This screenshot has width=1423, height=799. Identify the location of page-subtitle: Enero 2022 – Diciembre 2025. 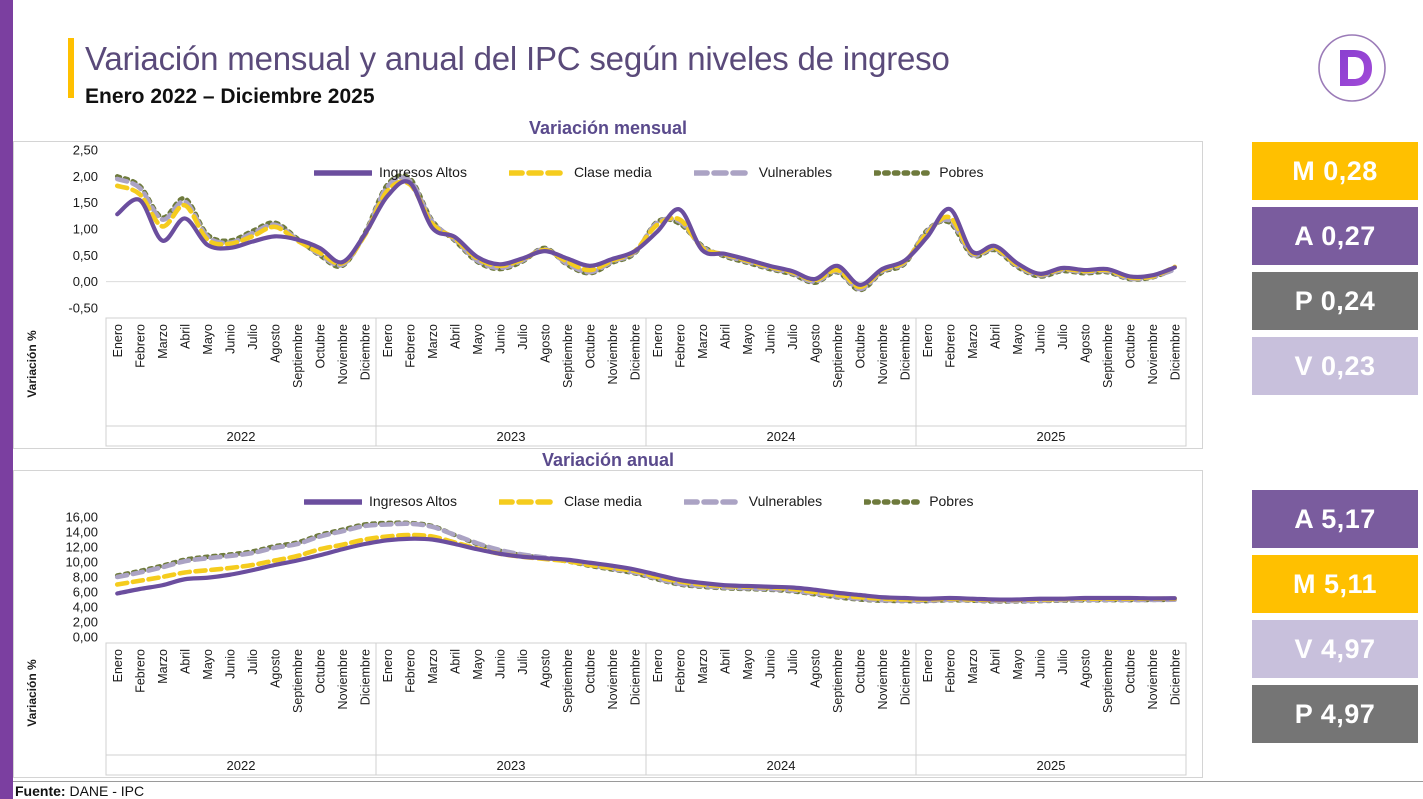
(230, 96).